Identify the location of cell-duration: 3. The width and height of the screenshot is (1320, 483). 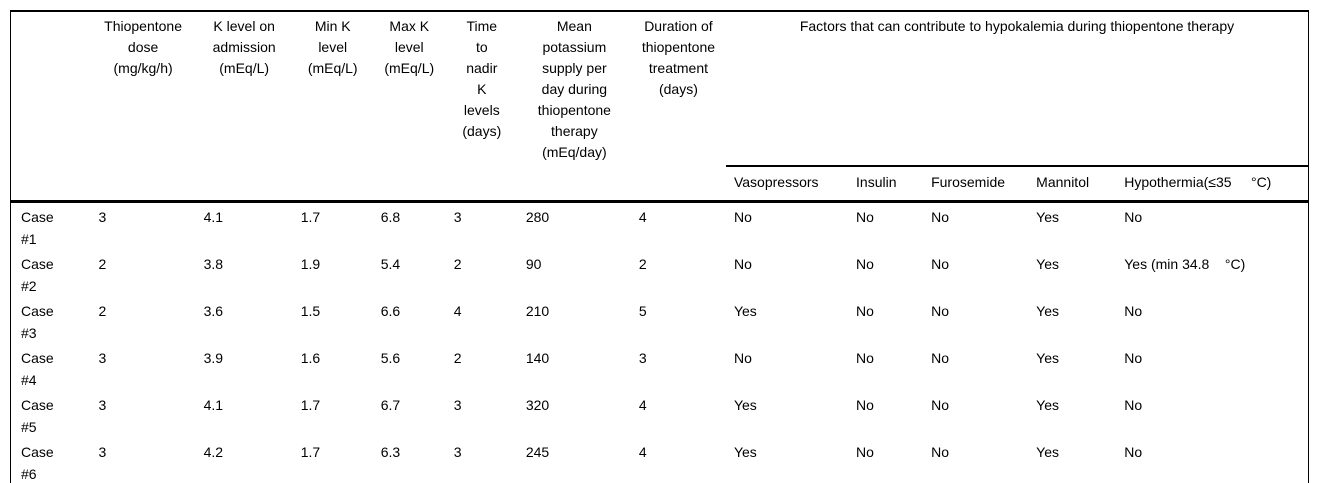
(642, 357).